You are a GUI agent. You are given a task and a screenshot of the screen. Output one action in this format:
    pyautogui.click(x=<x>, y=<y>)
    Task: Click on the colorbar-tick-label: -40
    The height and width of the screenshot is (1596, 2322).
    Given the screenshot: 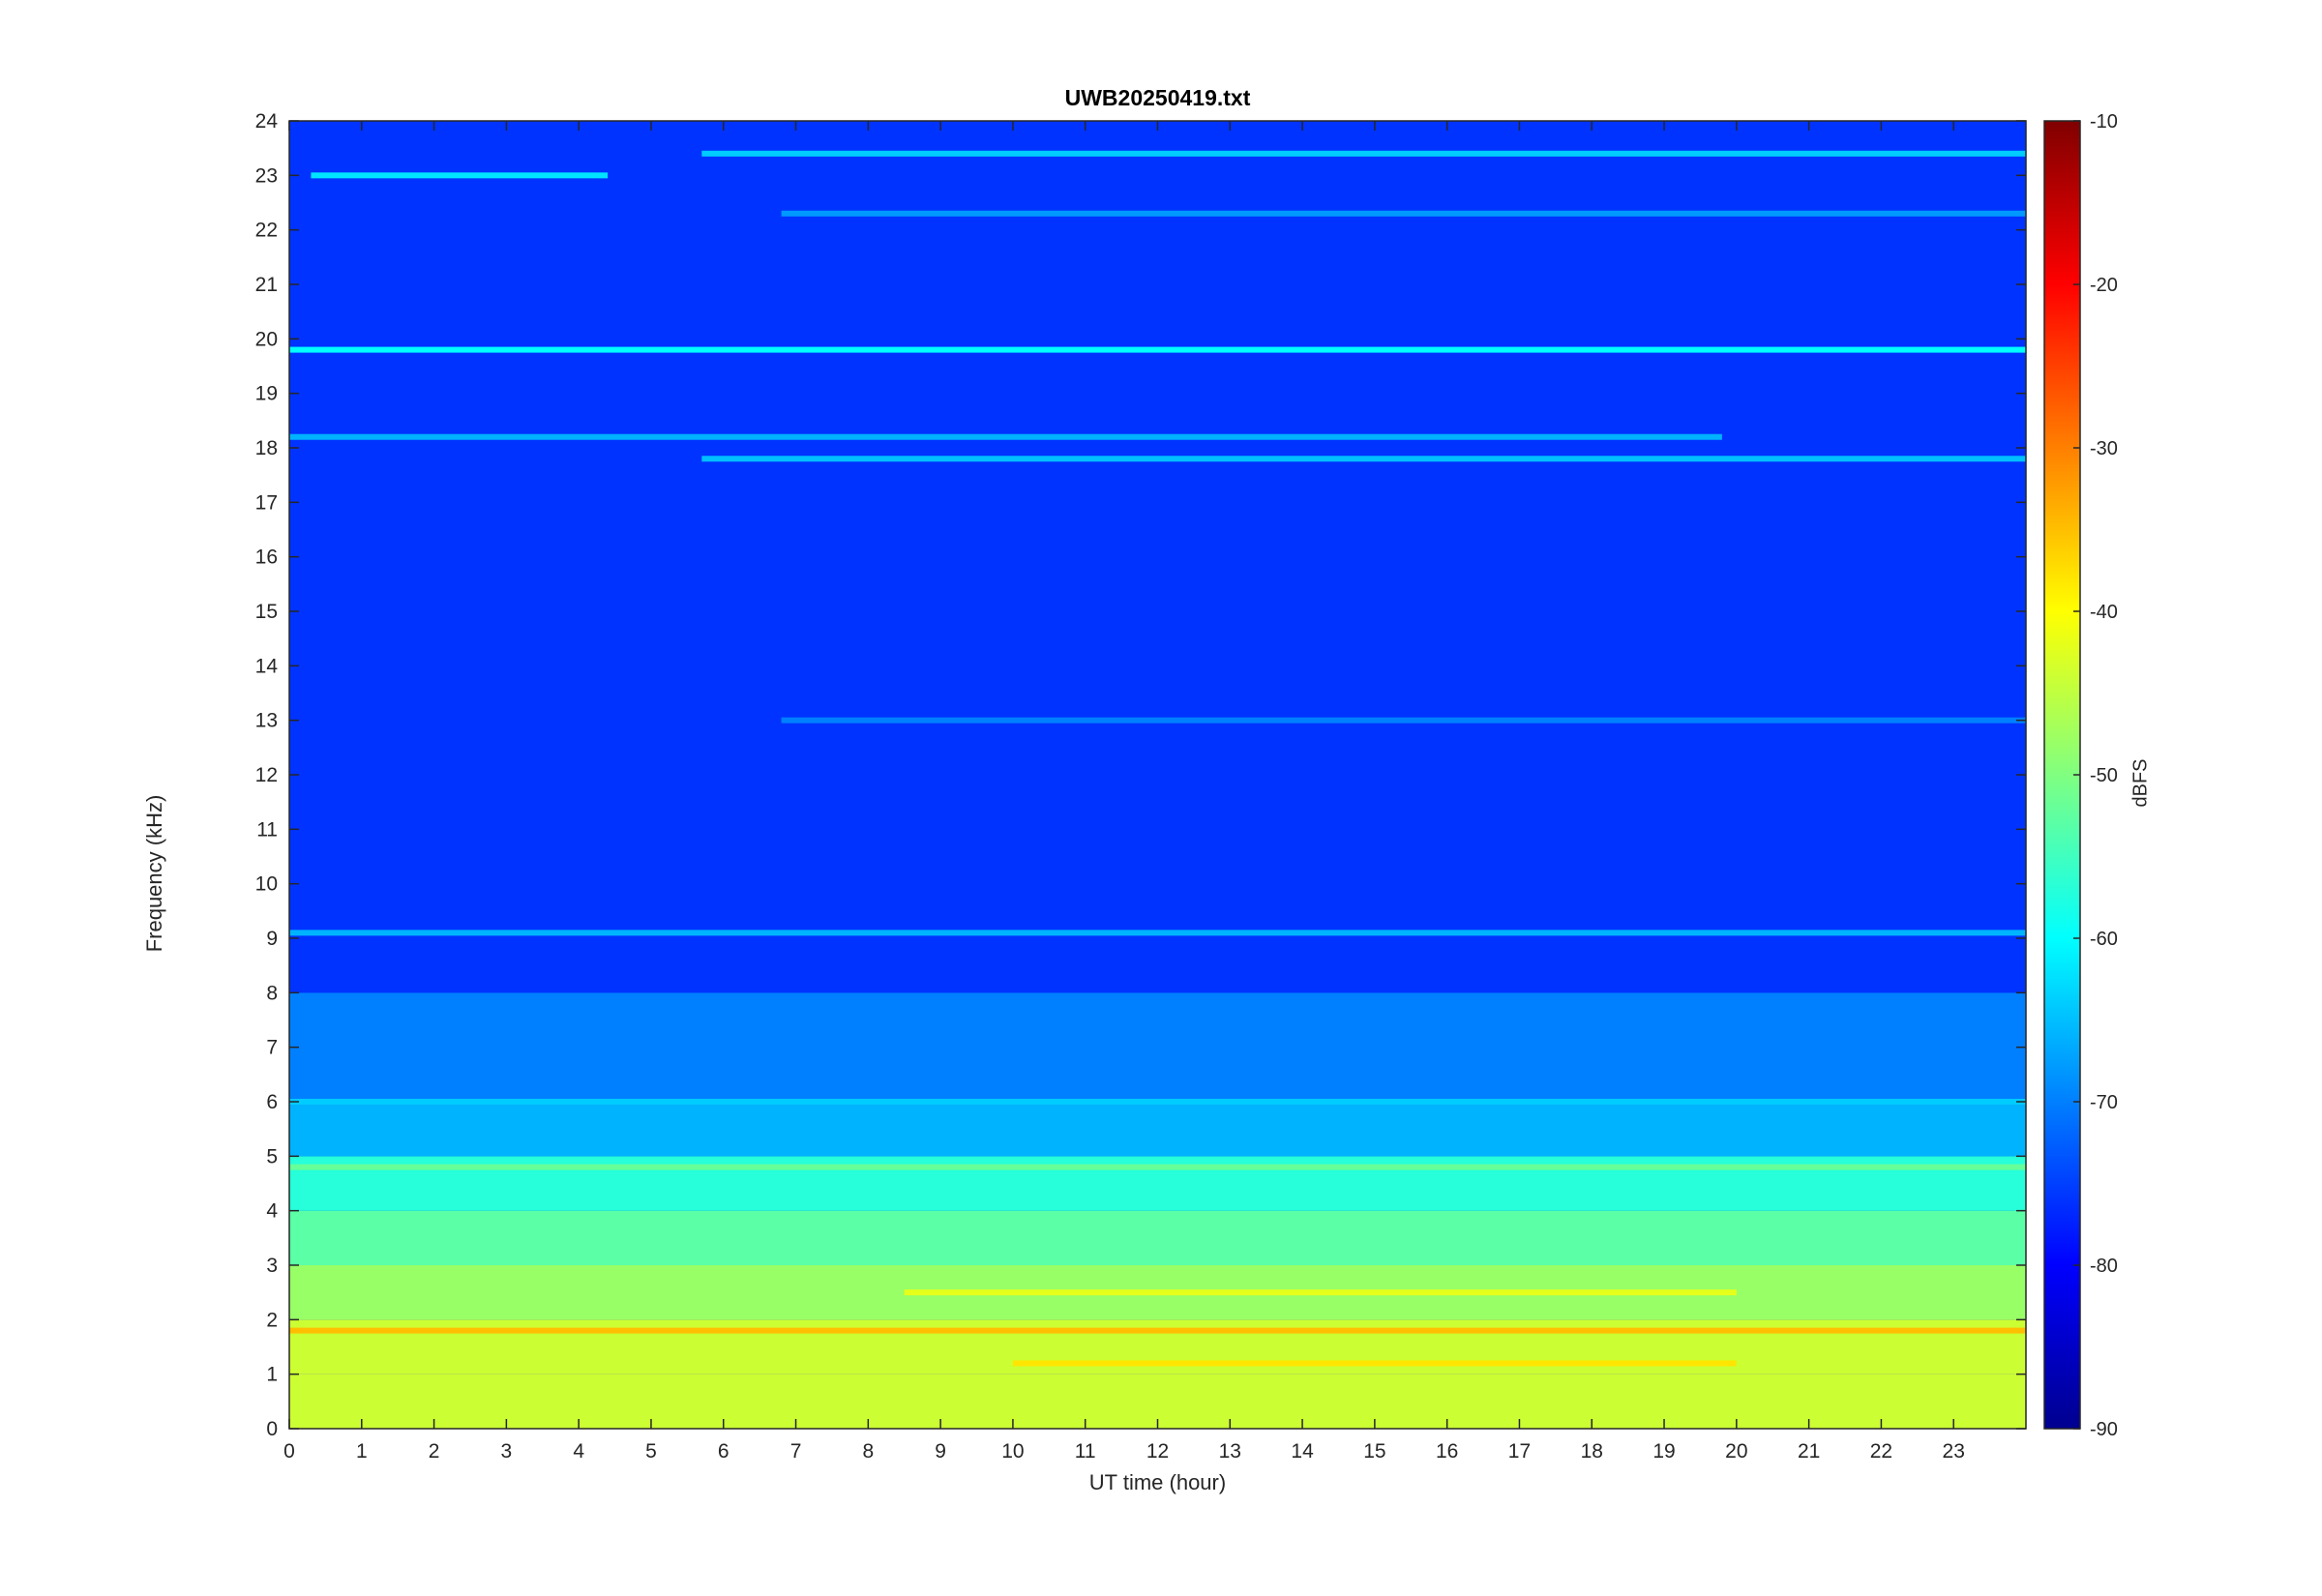 What is the action you would take?
    pyautogui.click(x=2104, y=612)
    